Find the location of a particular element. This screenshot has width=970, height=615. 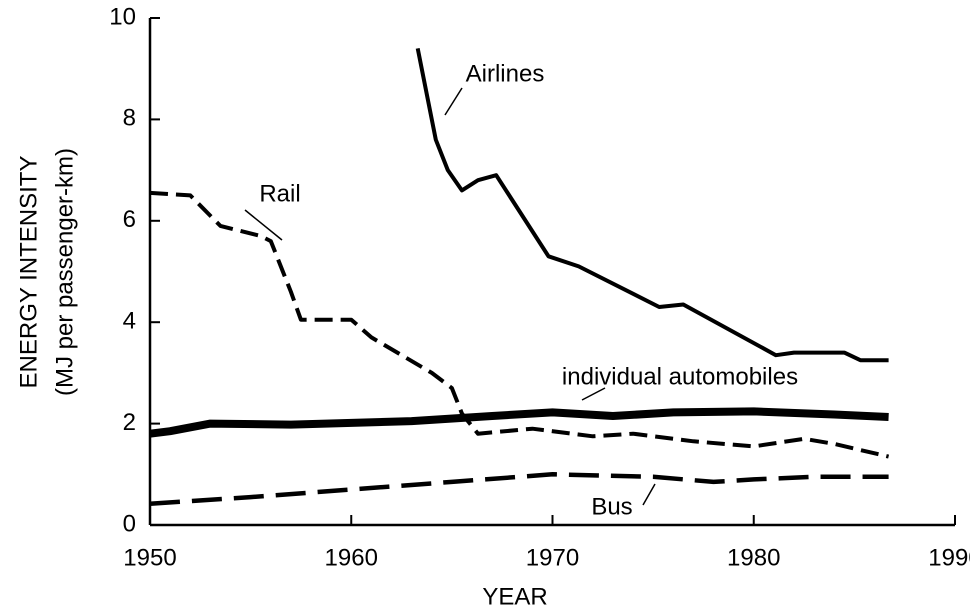

x-tick-label: 1980 is located at coordinates (753, 557).